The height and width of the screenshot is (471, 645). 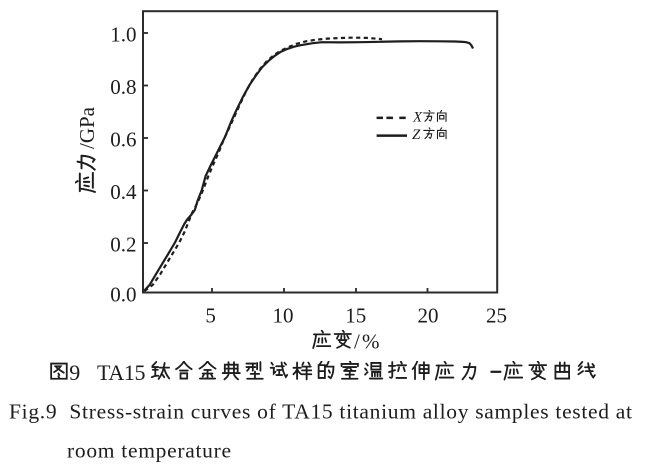 What do you see at coordinates (496, 316) in the screenshot?
I see `svg-text: 25` at bounding box center [496, 316].